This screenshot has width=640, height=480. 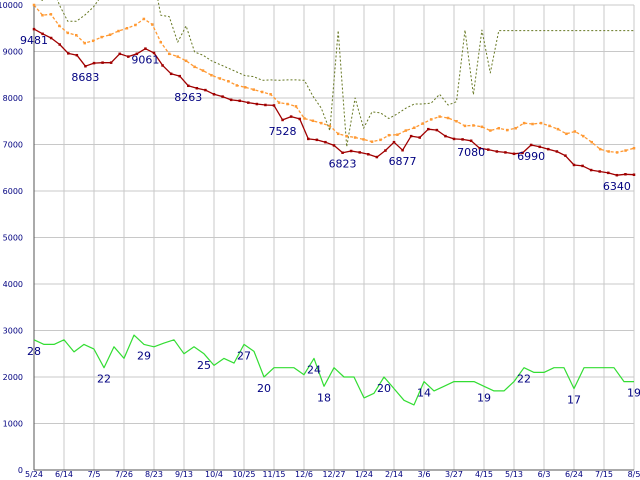 I want to click on y-tick-label: 2000, so click(x=13, y=377).